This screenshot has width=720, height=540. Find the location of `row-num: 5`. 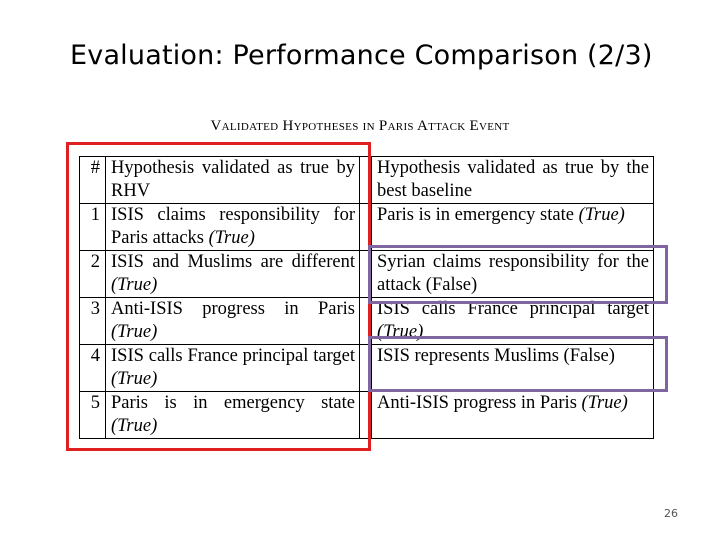

row-num: 5 is located at coordinates (92, 415).